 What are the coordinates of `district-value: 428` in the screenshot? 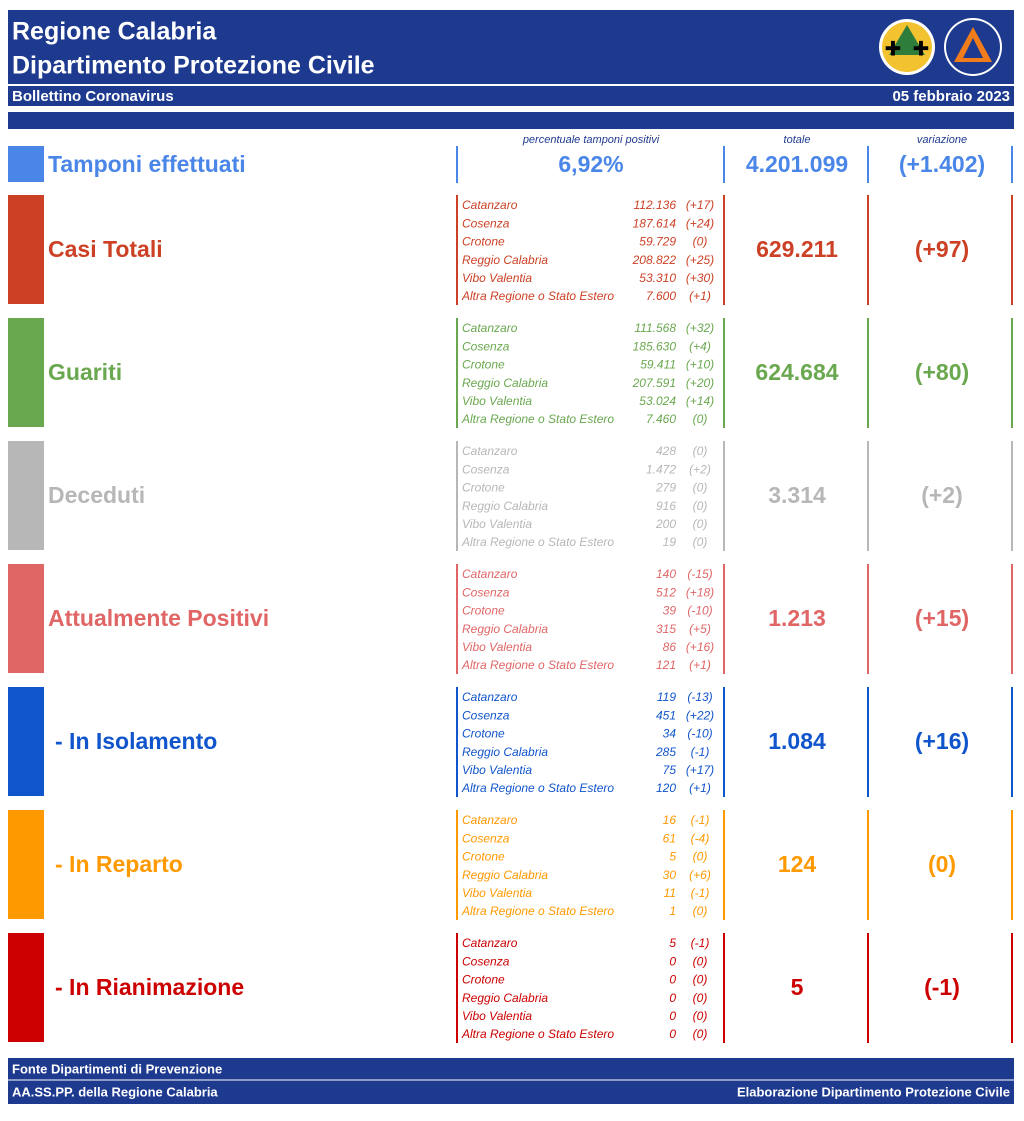 It's located at (666, 451).